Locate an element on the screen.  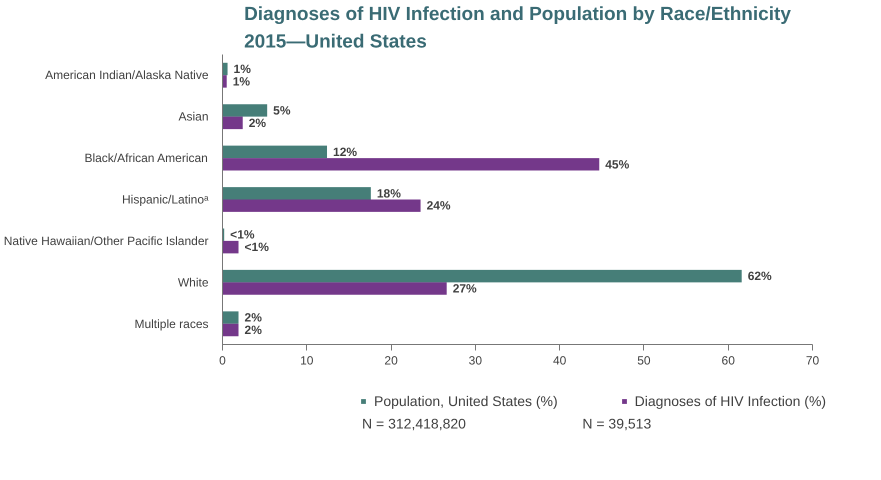
data-label: 18% is located at coordinates (389, 193).